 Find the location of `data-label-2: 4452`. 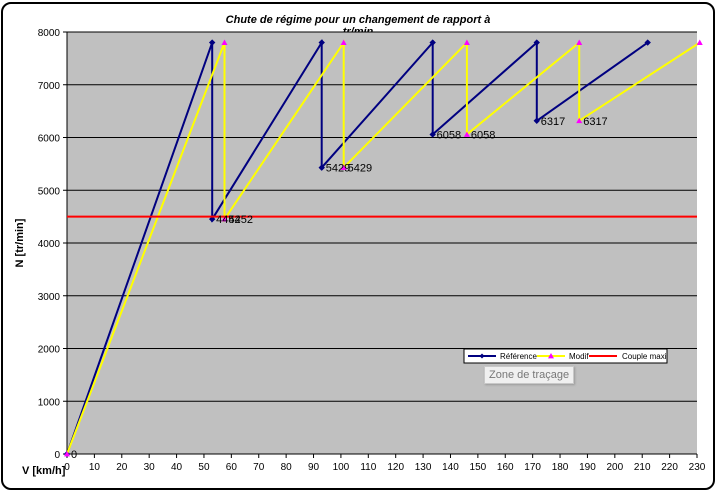

data-label-2: 4452 is located at coordinates (241, 220).